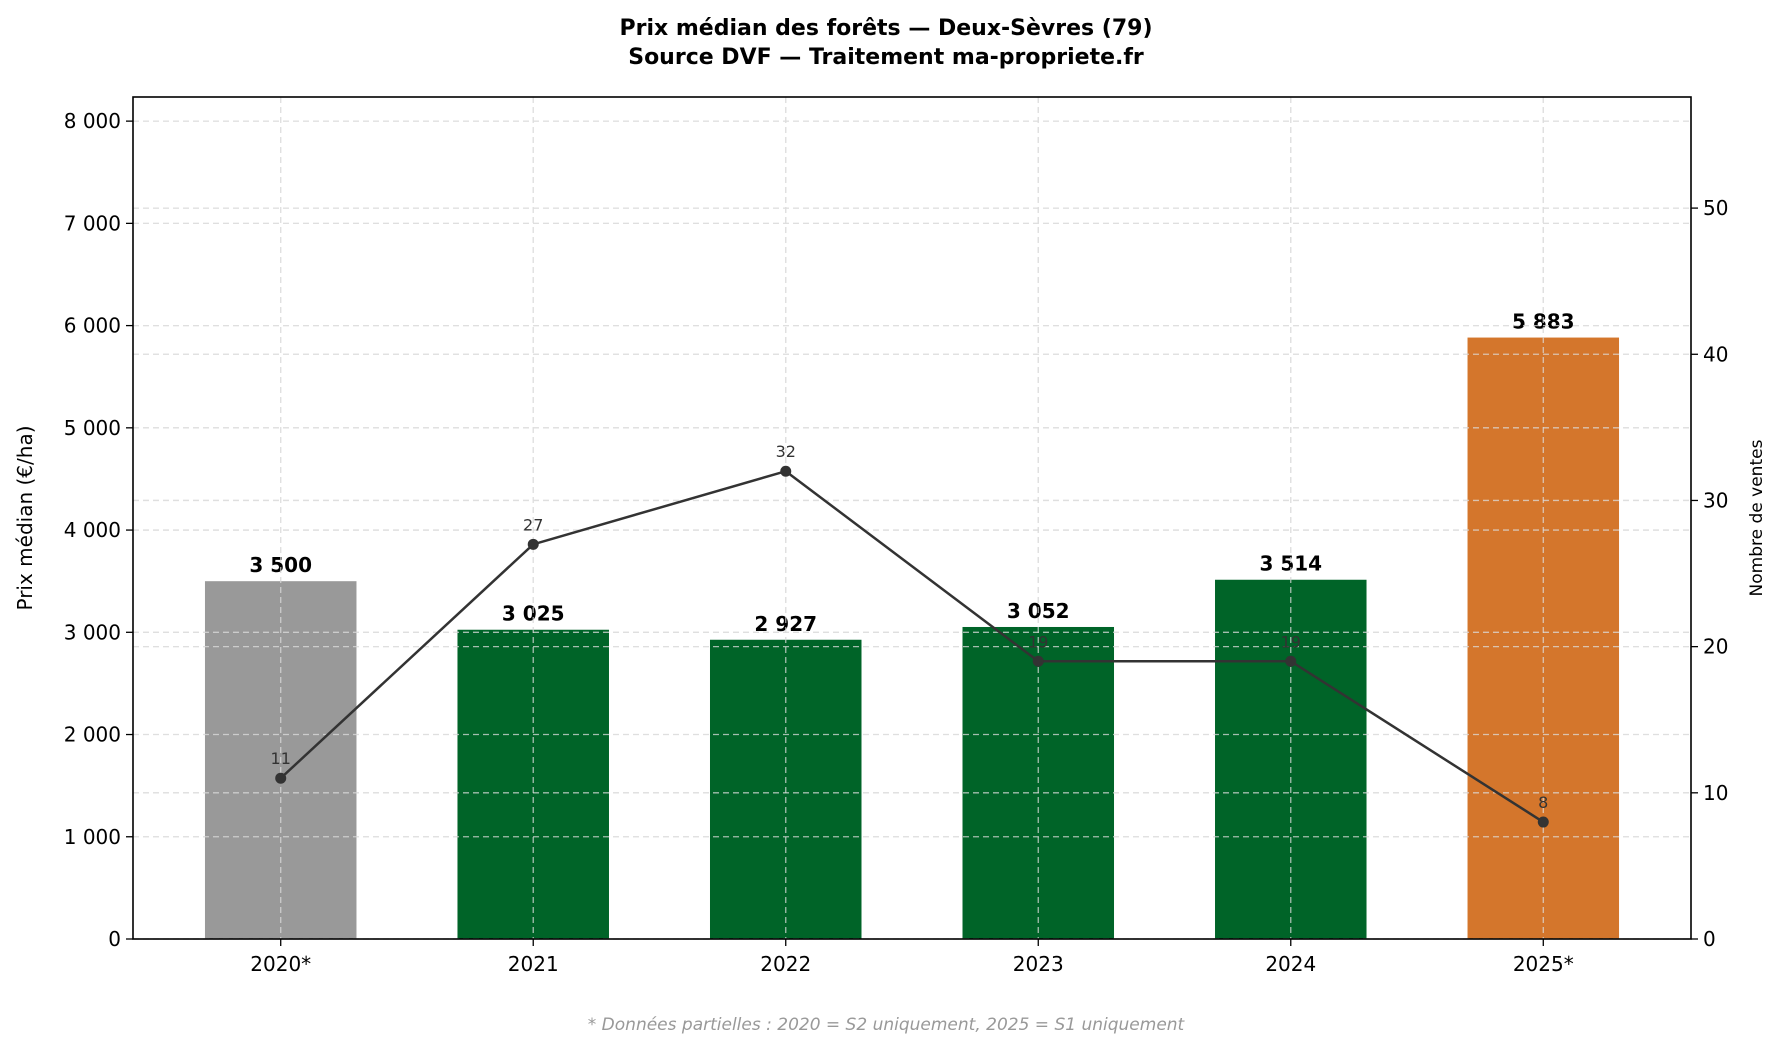  Describe the element at coordinates (92, 121) in the screenshot. I see `y-tick-label: 8 000` at that location.